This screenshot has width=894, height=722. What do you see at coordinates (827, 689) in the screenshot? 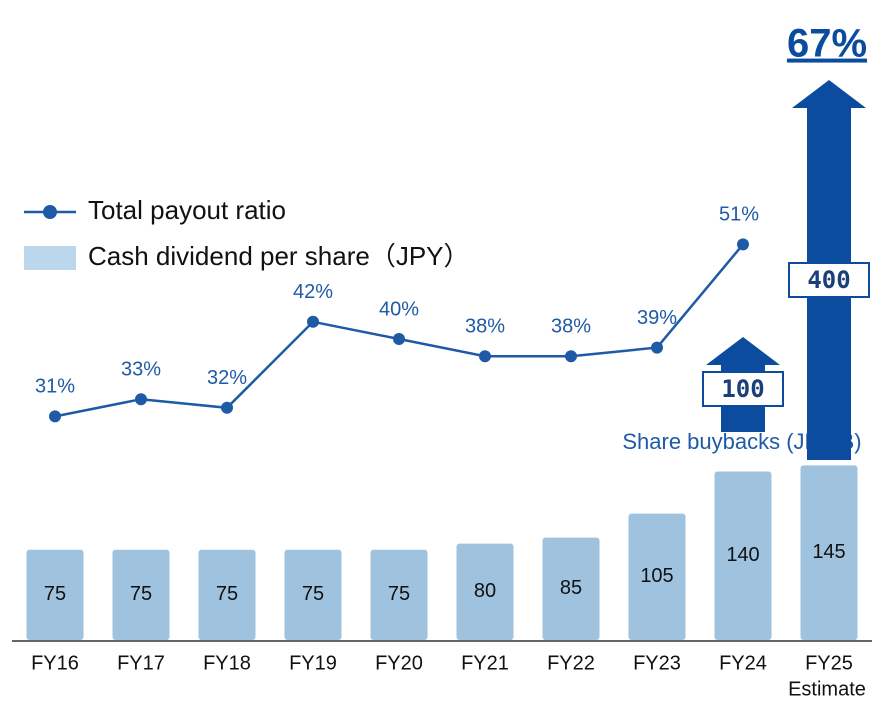
I see `x-tick-sublabel: Estimate` at bounding box center [827, 689].